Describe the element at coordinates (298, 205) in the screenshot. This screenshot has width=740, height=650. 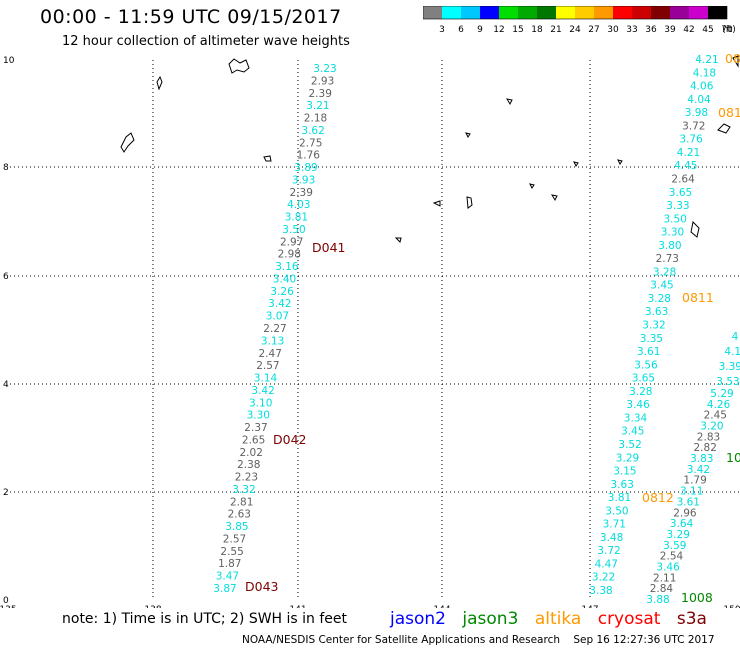
I see `swh-value: 4.03` at that location.